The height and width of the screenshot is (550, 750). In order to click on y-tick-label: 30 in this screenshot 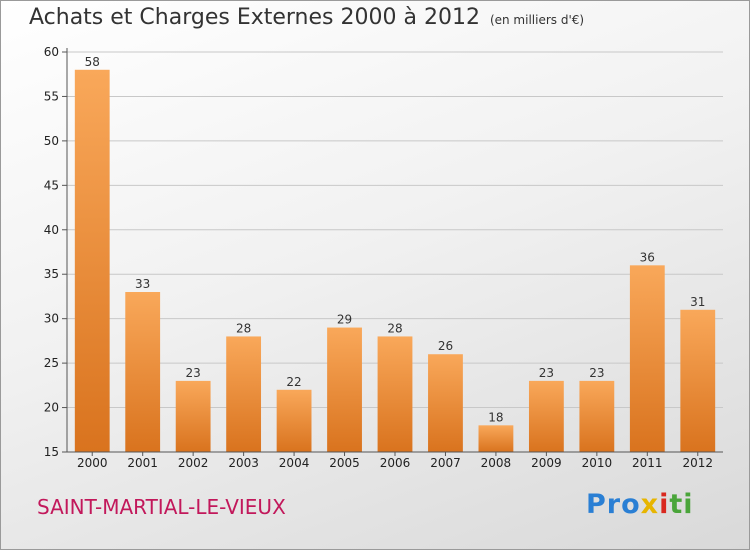, I will do `click(51, 319)`.